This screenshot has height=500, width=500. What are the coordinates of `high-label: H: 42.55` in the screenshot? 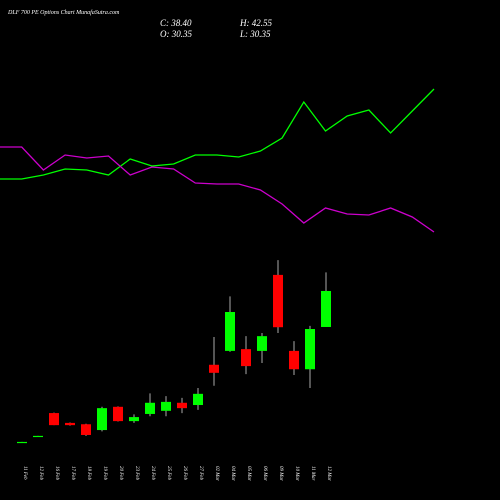 It's located at (255, 23).